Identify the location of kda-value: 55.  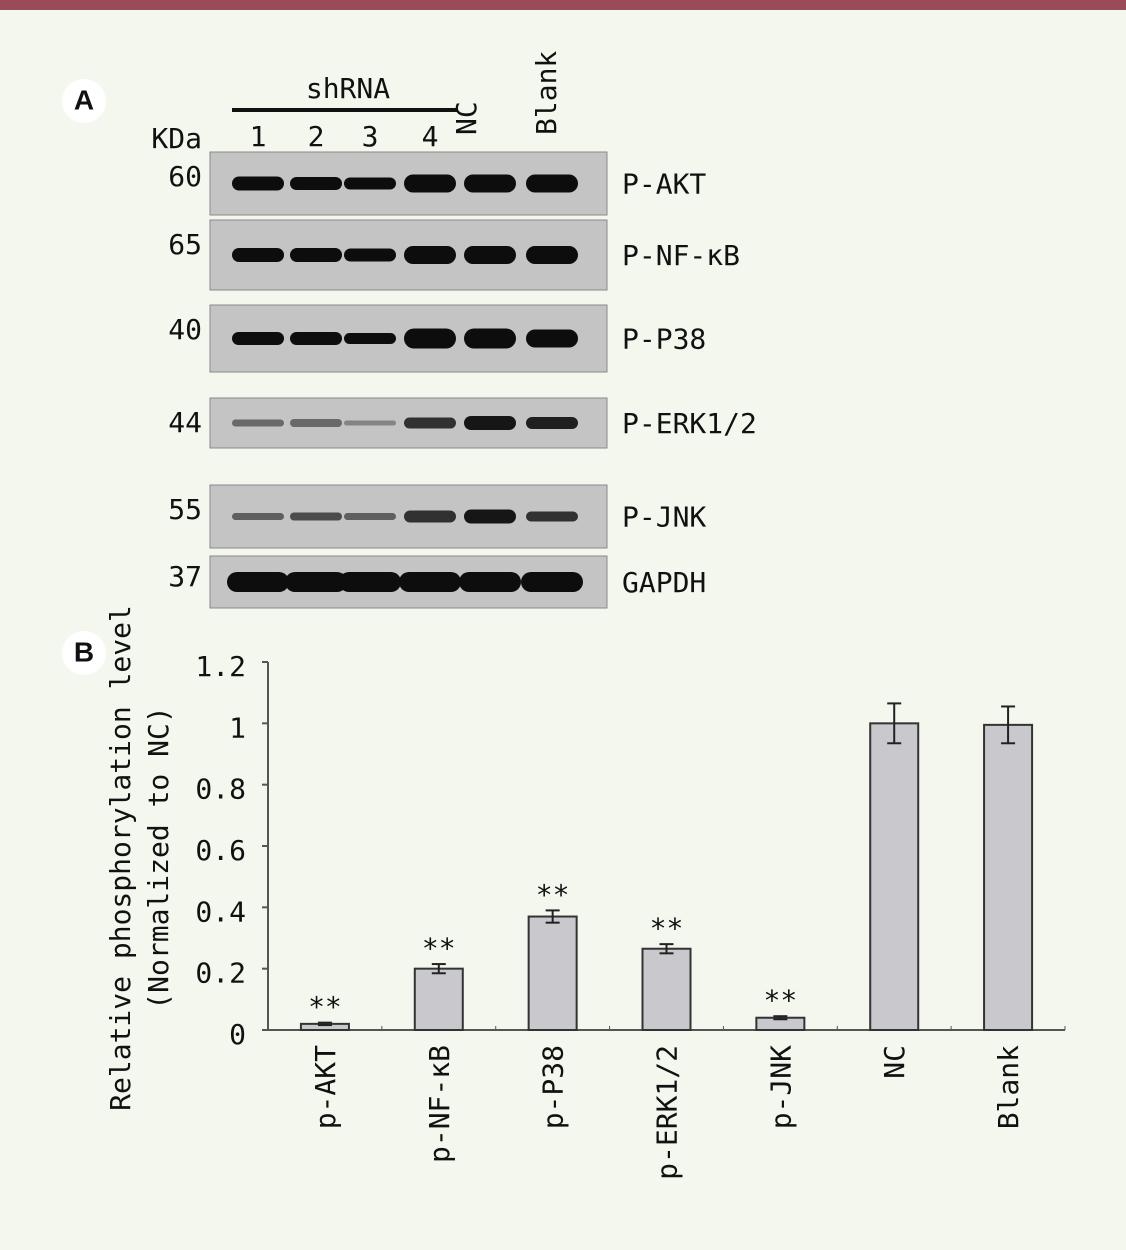
(185, 509).